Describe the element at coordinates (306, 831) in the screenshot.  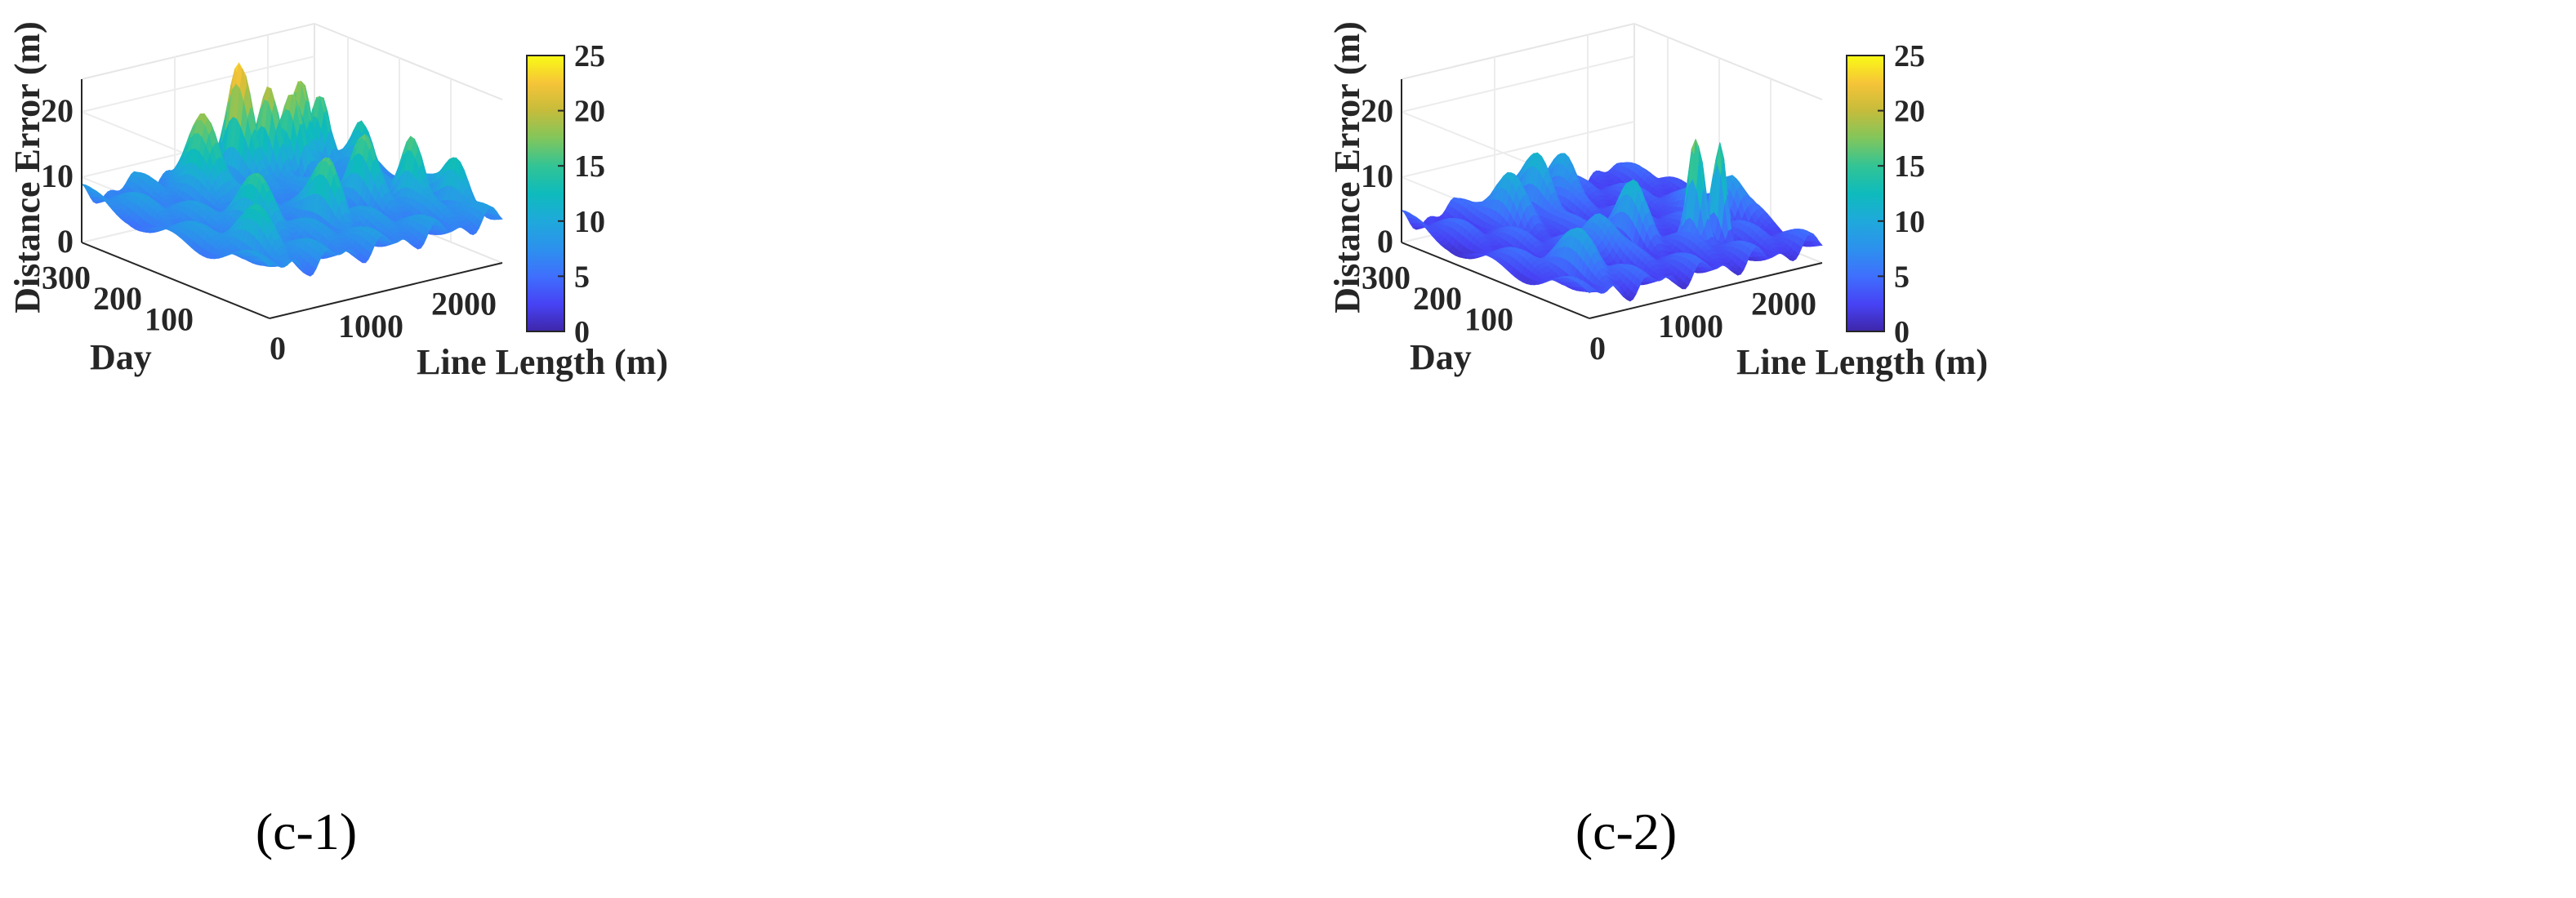
I see `panel-caption: (c-1)` at that location.